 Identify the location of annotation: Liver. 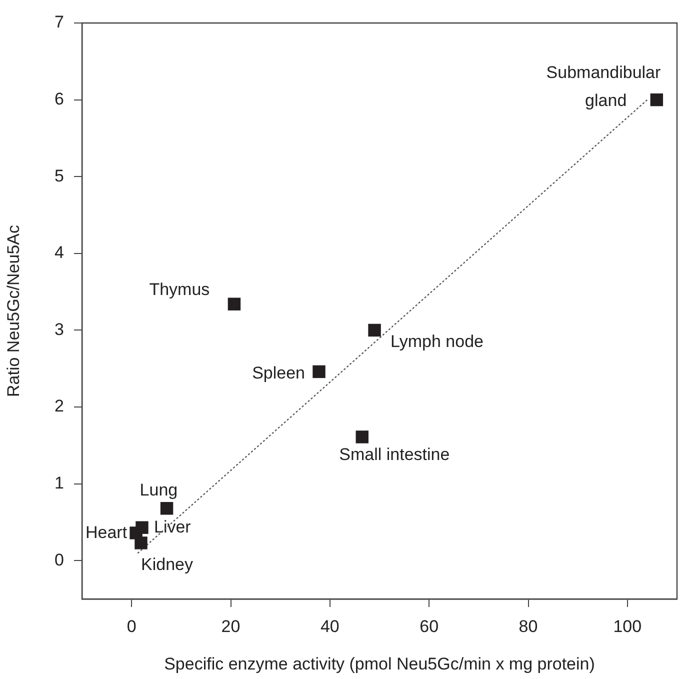
(173, 527).